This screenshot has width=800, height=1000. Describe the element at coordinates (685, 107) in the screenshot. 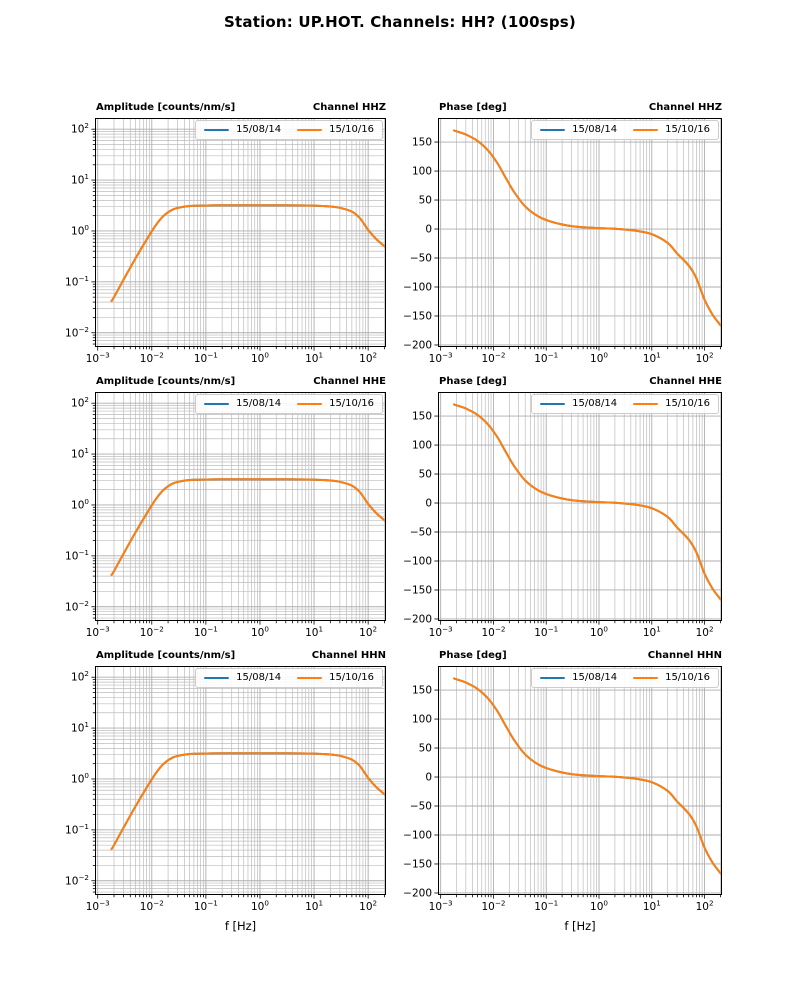

I see `subplot-title-right: Channel HHZ` at that location.